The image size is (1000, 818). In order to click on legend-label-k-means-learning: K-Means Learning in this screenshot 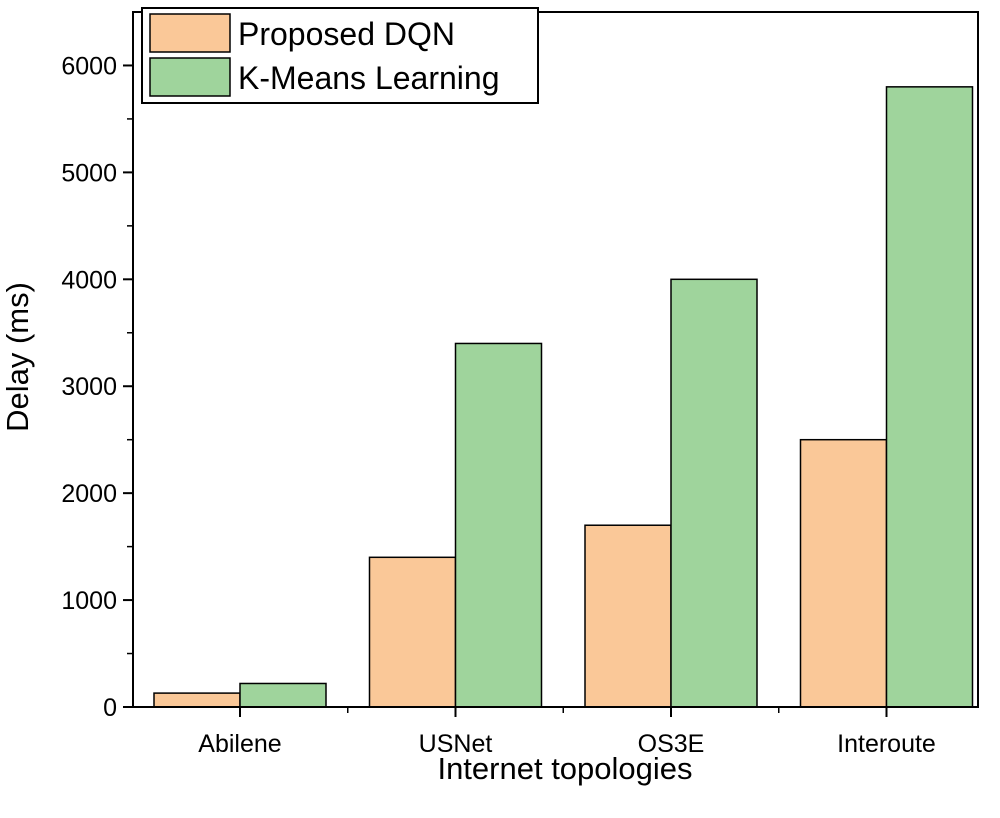, I will do `click(368, 78)`.